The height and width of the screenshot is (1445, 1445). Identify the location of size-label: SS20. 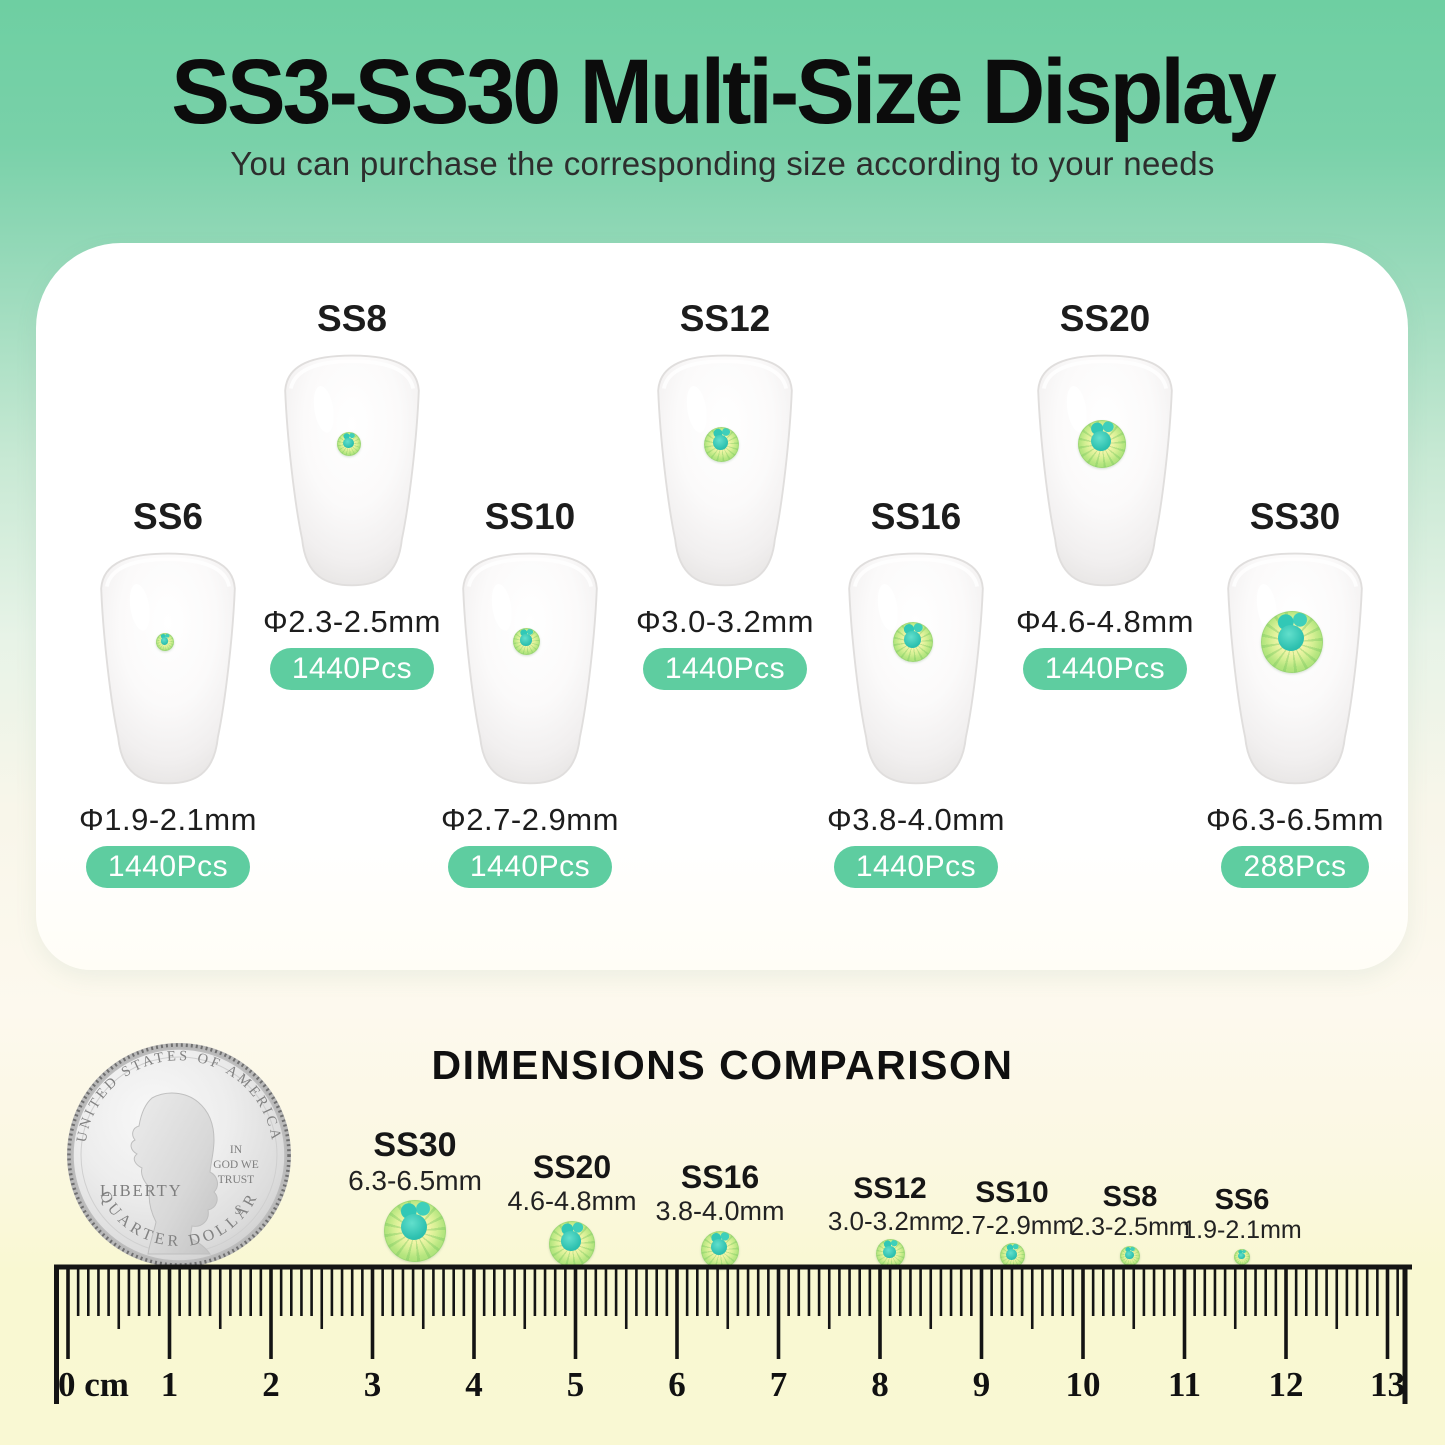
(1105, 318).